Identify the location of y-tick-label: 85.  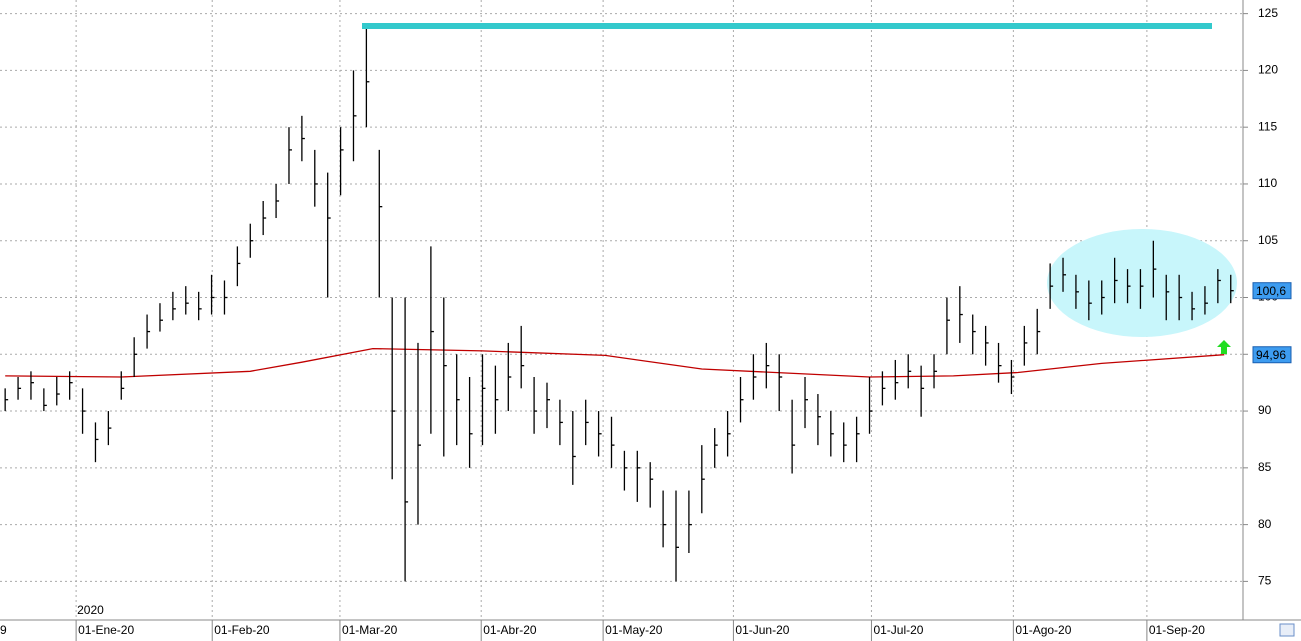
(1265, 467).